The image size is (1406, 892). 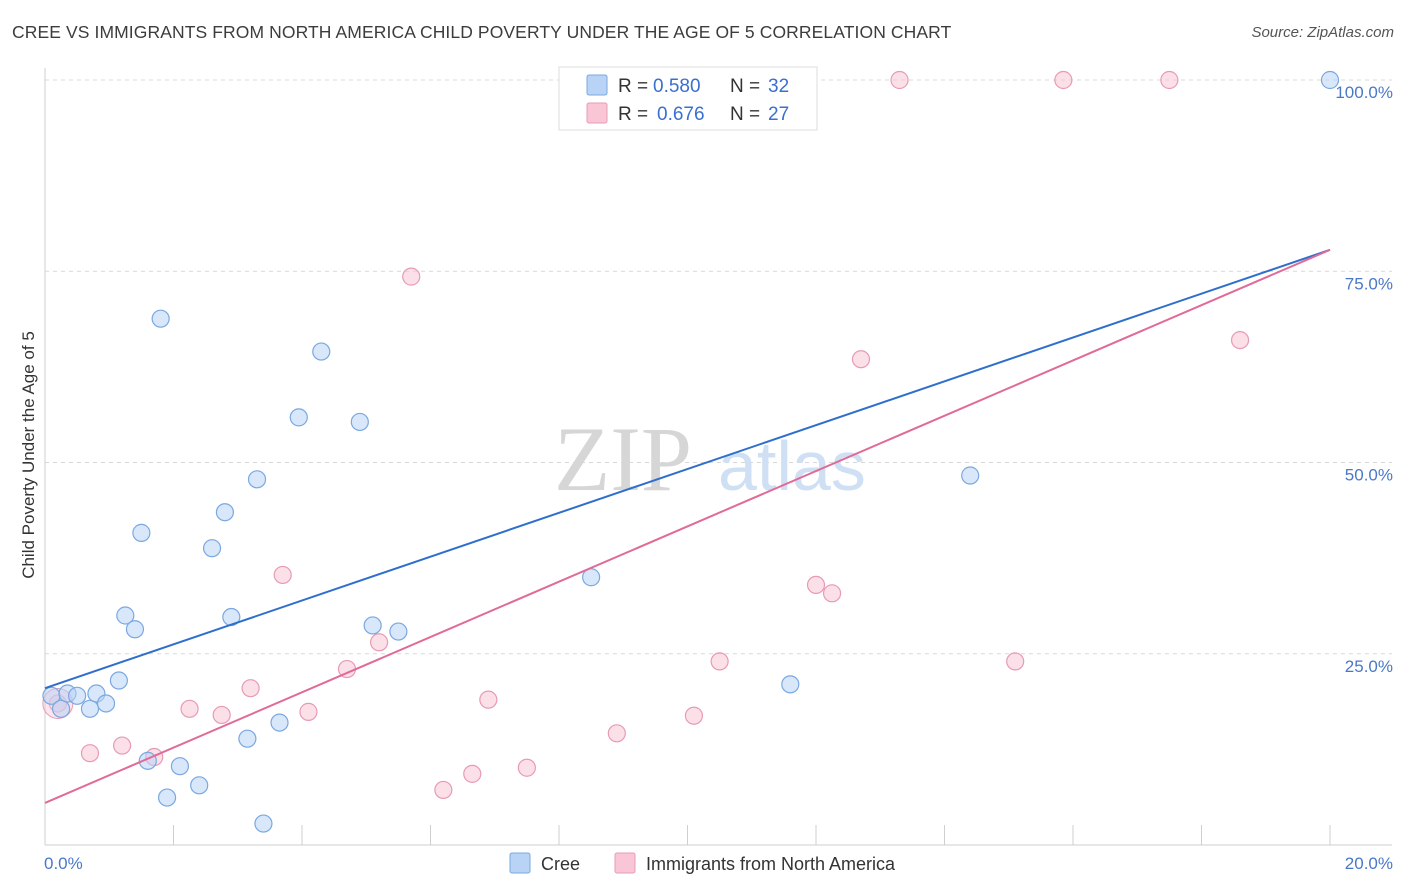 I want to click on x-tick-labels: 0.0% 20.0%, so click(x=718, y=863).